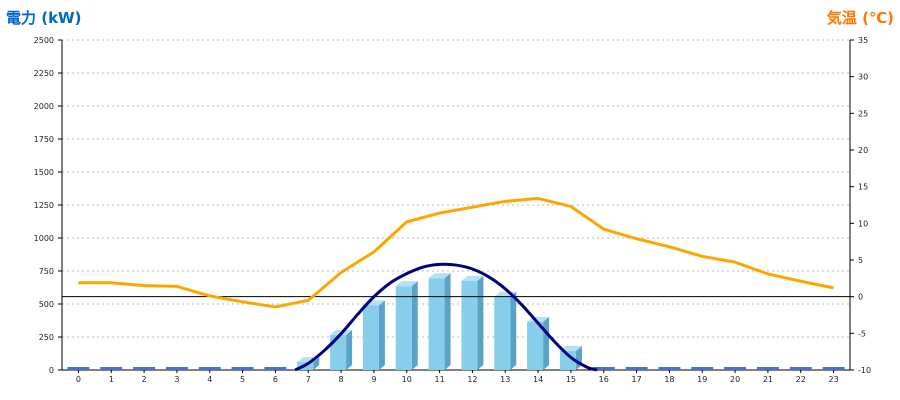 Image resolution: width=900 pixels, height=400 pixels. Describe the element at coordinates (44, 238) in the screenshot. I see `left-tick-label: 1000` at that location.